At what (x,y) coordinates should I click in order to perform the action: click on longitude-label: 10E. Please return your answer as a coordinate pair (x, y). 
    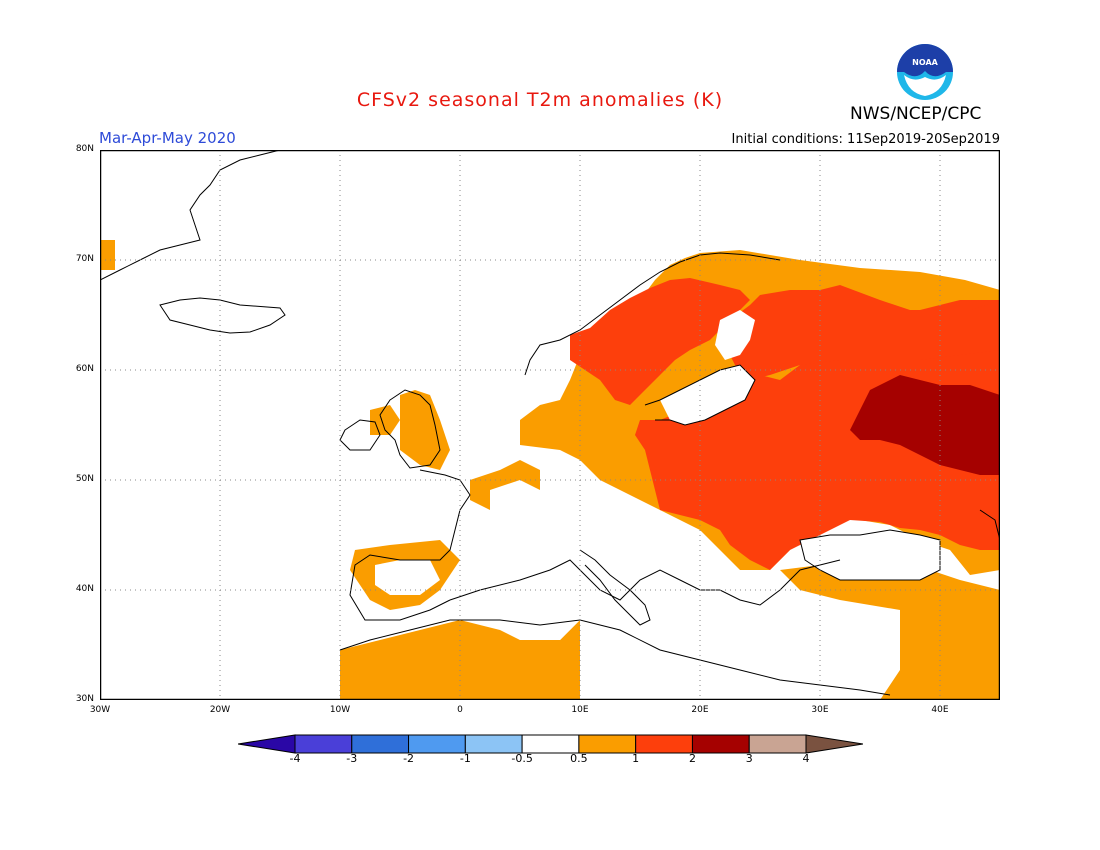
    Looking at the image, I should click on (580, 710).